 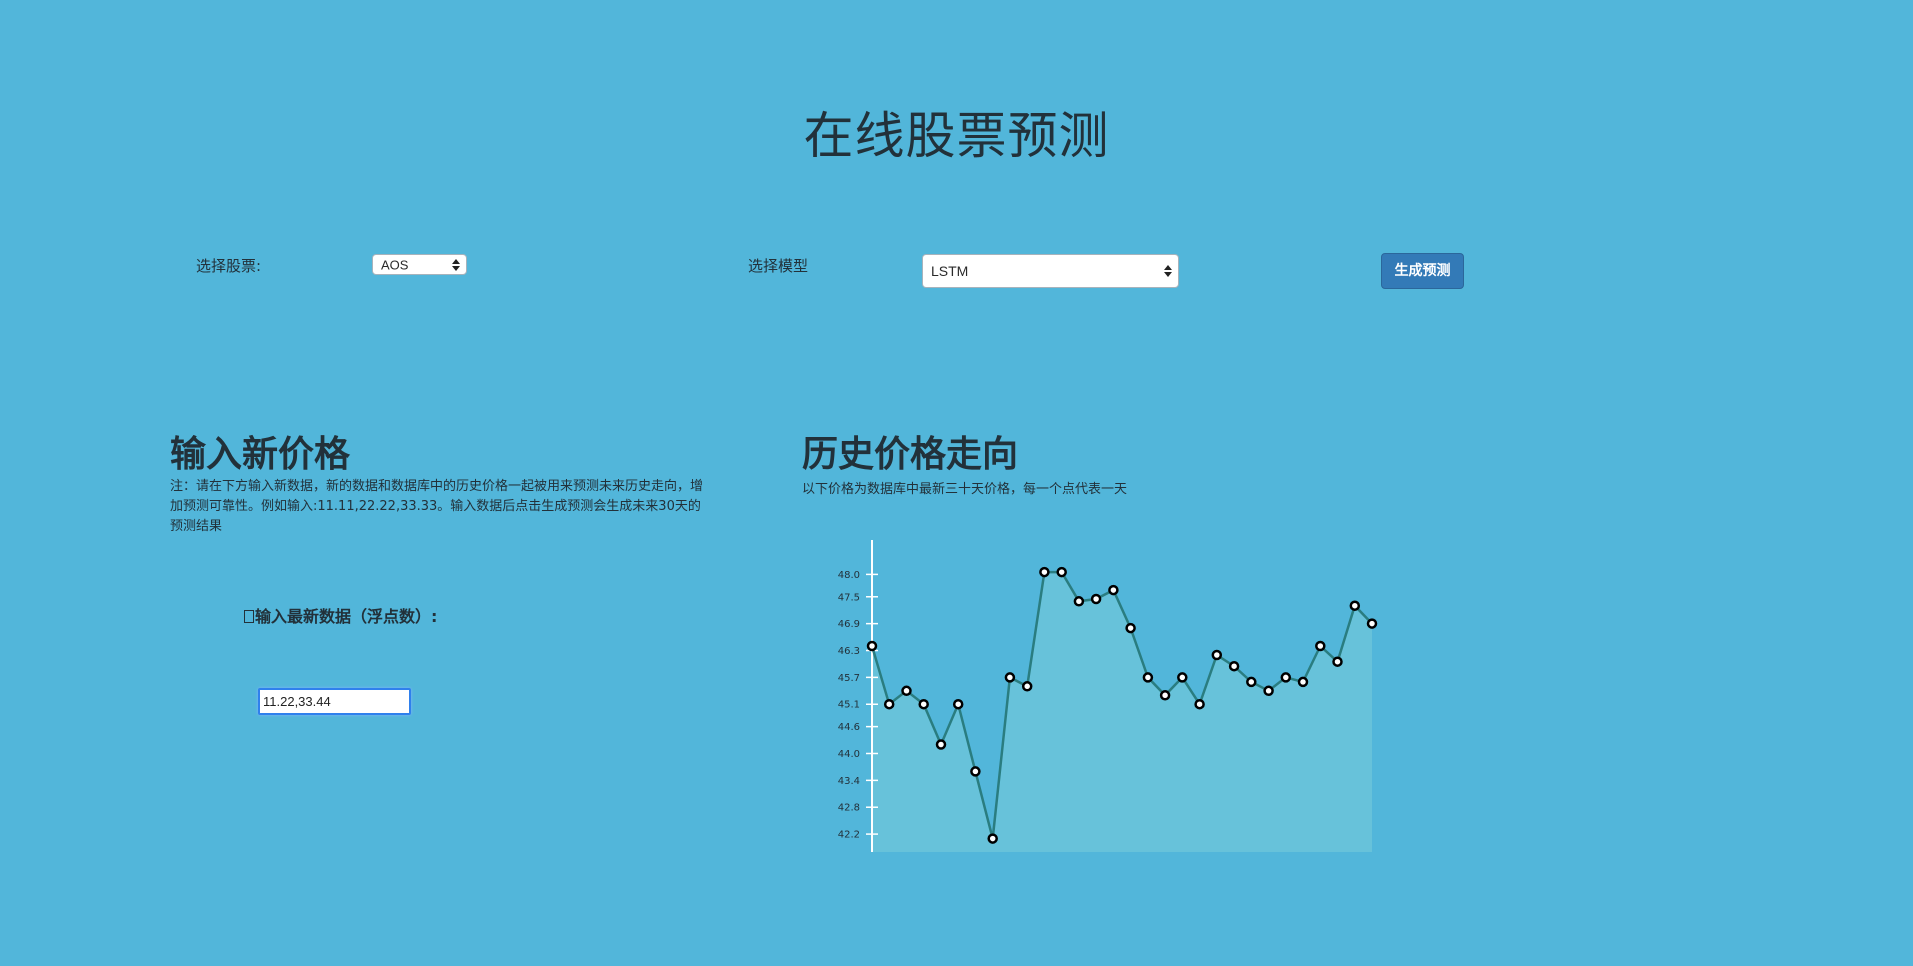 I want to click on model-select: LSTM, so click(x=1050, y=271).